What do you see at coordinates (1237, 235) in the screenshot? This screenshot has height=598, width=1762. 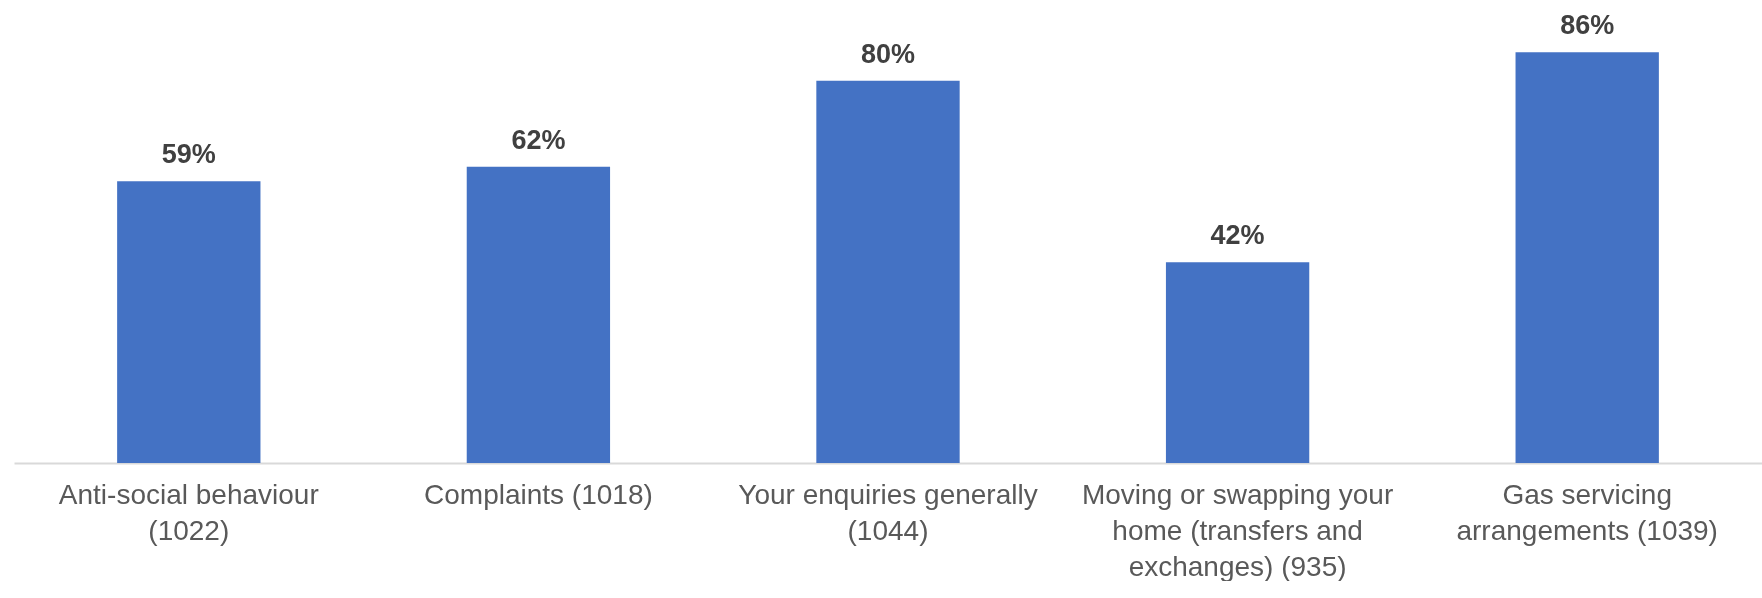 I see `data-label: 42%` at bounding box center [1237, 235].